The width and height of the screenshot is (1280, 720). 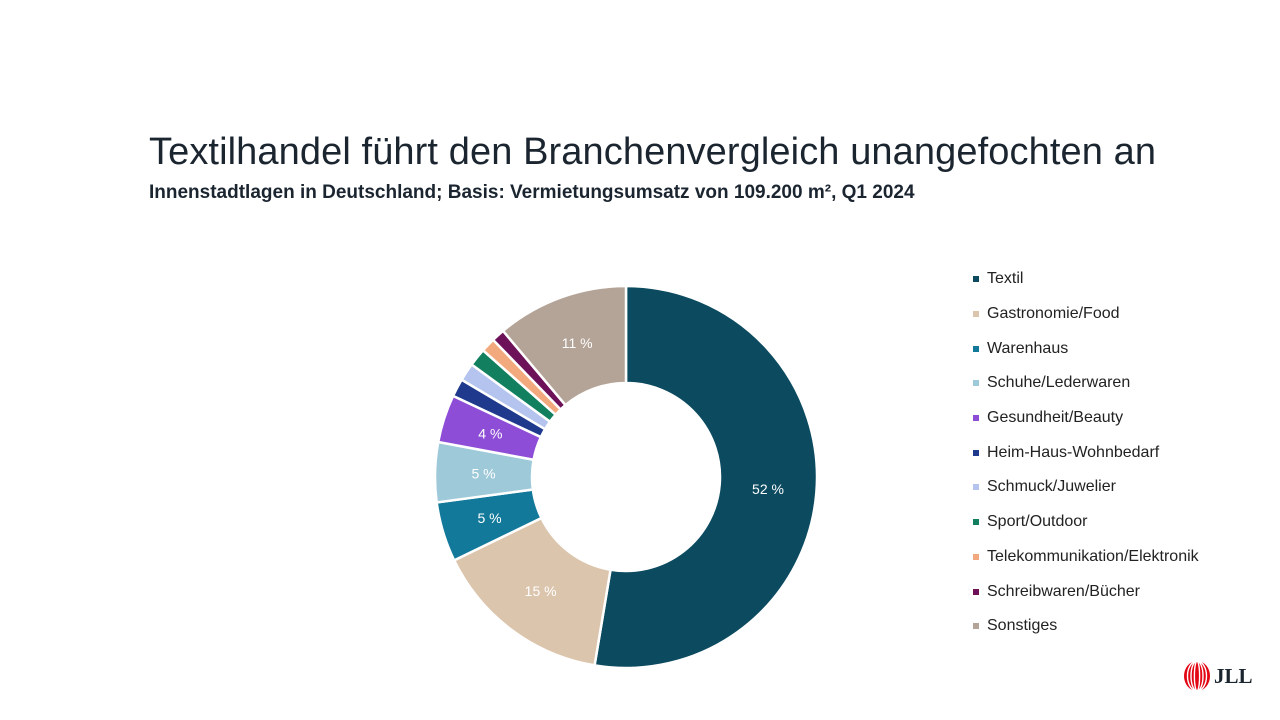 I want to click on legend-item: Gastronomie/Food, so click(x=1086, y=314).